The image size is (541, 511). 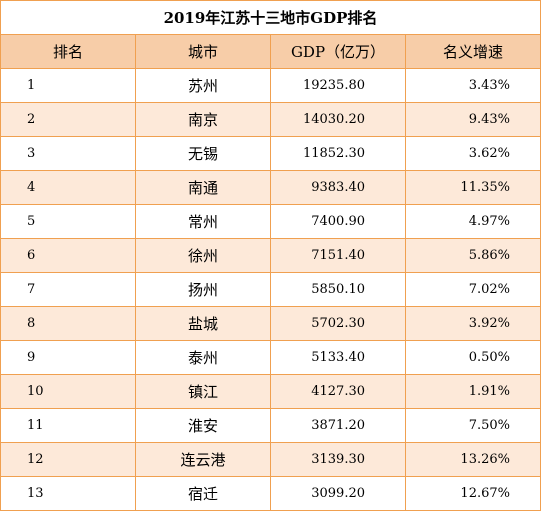 I want to click on table-row: 4 南通 9383.40 11.35%, so click(x=270, y=187).